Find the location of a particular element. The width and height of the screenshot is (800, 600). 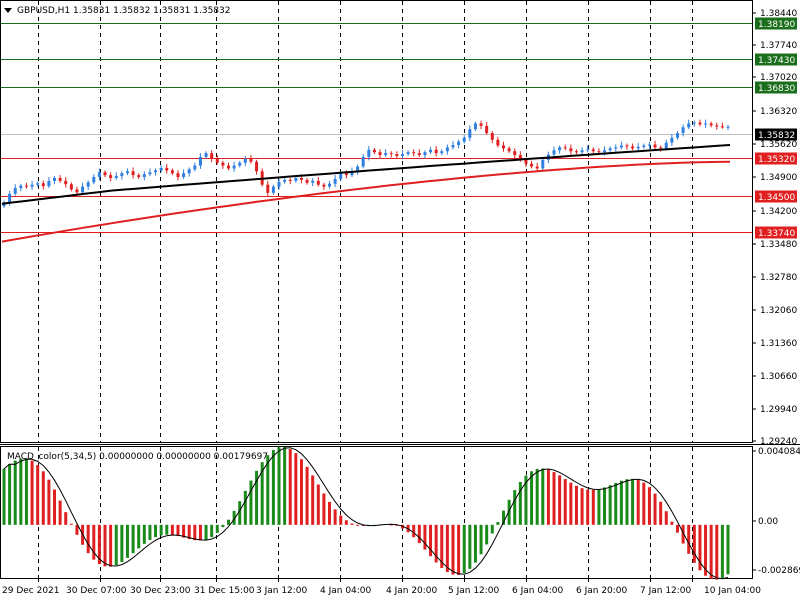

level-price-label: 1.33740 is located at coordinates (776, 234).